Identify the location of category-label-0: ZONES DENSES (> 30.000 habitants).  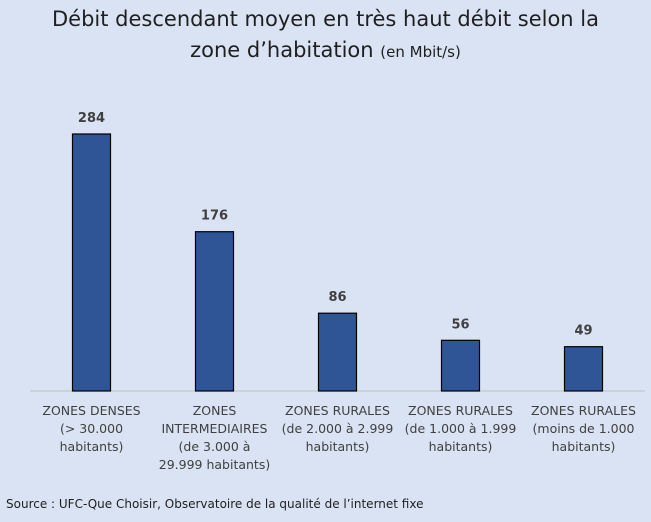
(91, 428).